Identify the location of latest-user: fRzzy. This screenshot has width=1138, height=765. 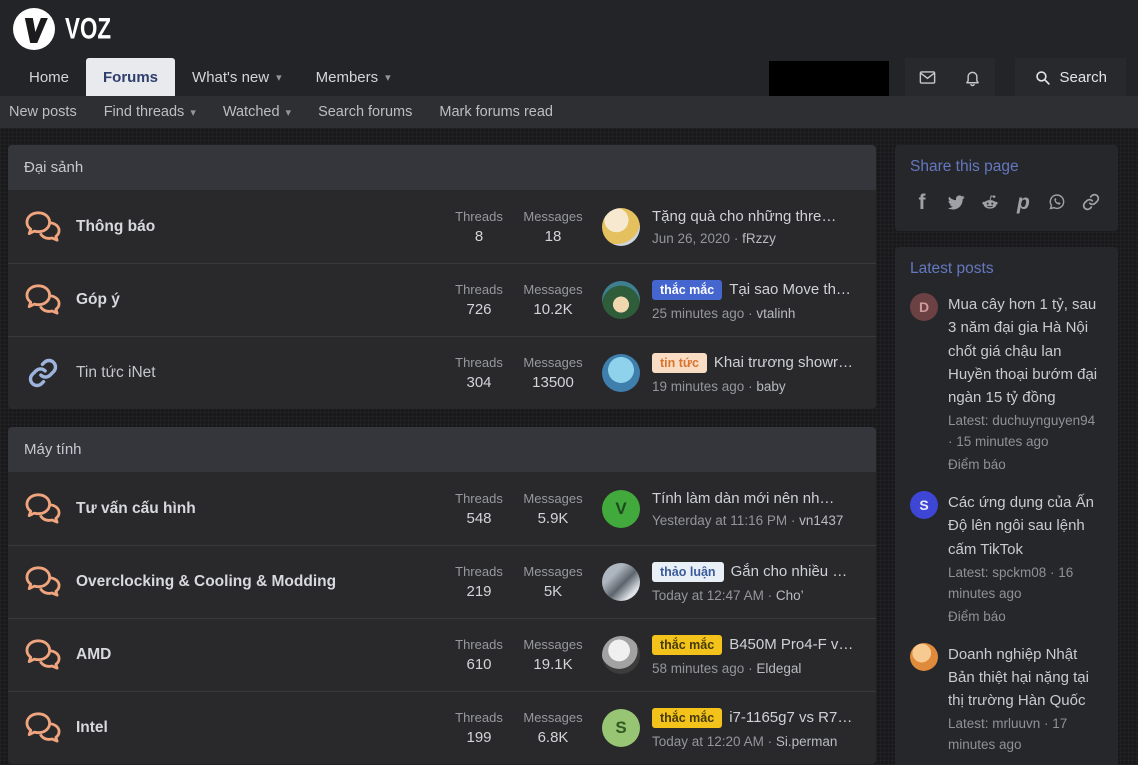
(759, 238).